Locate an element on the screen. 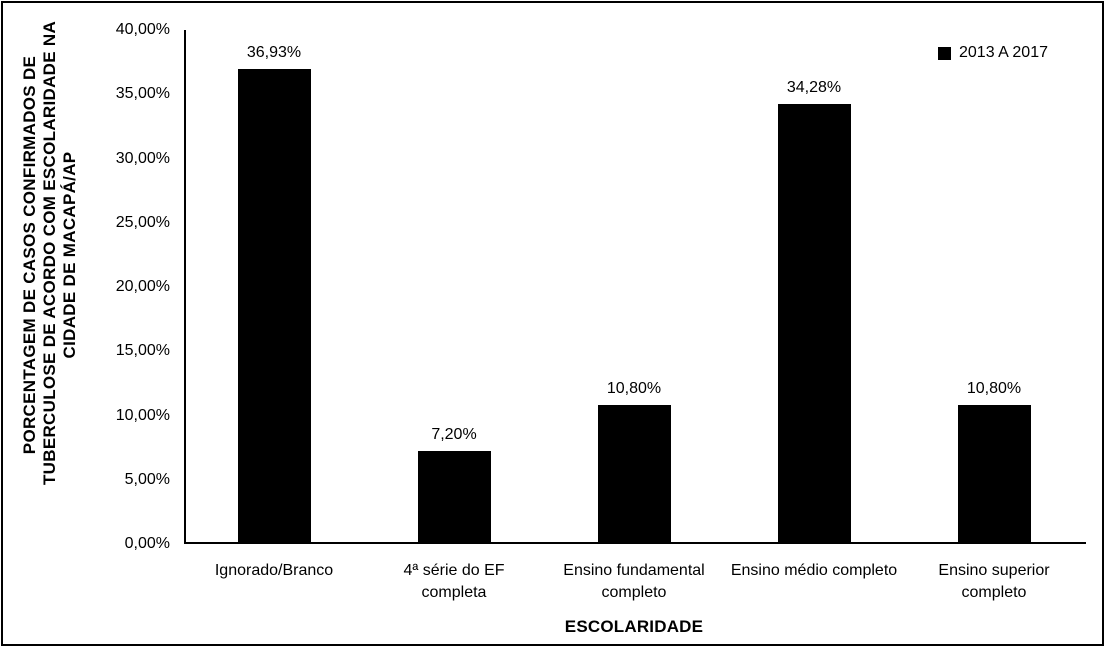 The height and width of the screenshot is (650, 1110). y-tick-label: 30,00% is located at coordinates (142, 158).